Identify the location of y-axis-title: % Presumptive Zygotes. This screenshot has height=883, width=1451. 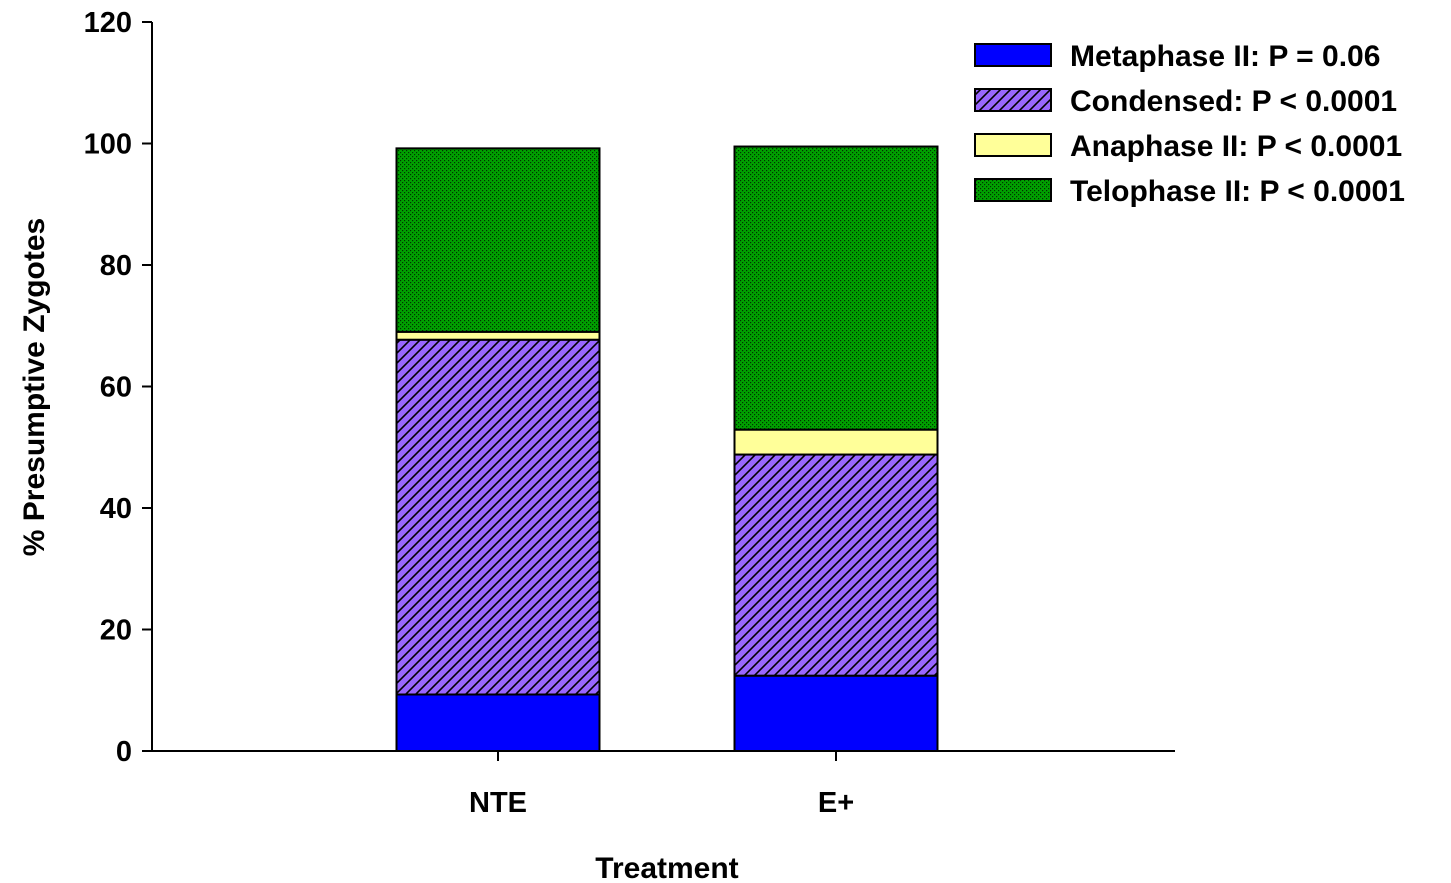
(34, 387).